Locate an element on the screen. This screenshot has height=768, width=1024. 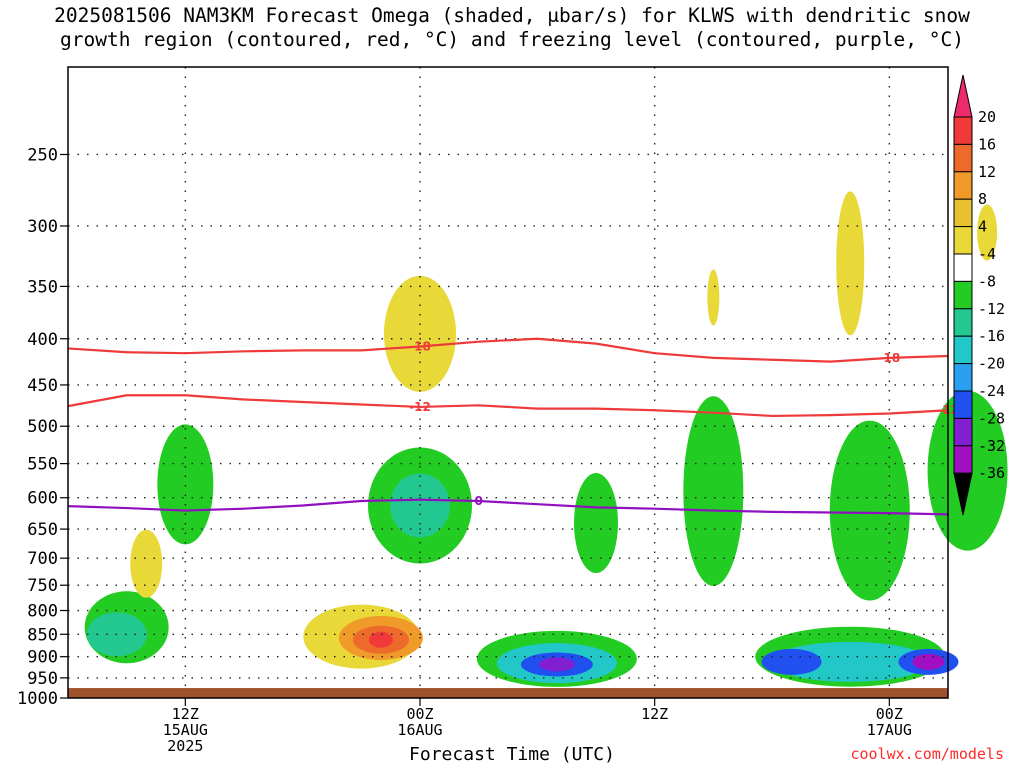
colorbar-bottom-arrow is located at coordinates (963, 494).